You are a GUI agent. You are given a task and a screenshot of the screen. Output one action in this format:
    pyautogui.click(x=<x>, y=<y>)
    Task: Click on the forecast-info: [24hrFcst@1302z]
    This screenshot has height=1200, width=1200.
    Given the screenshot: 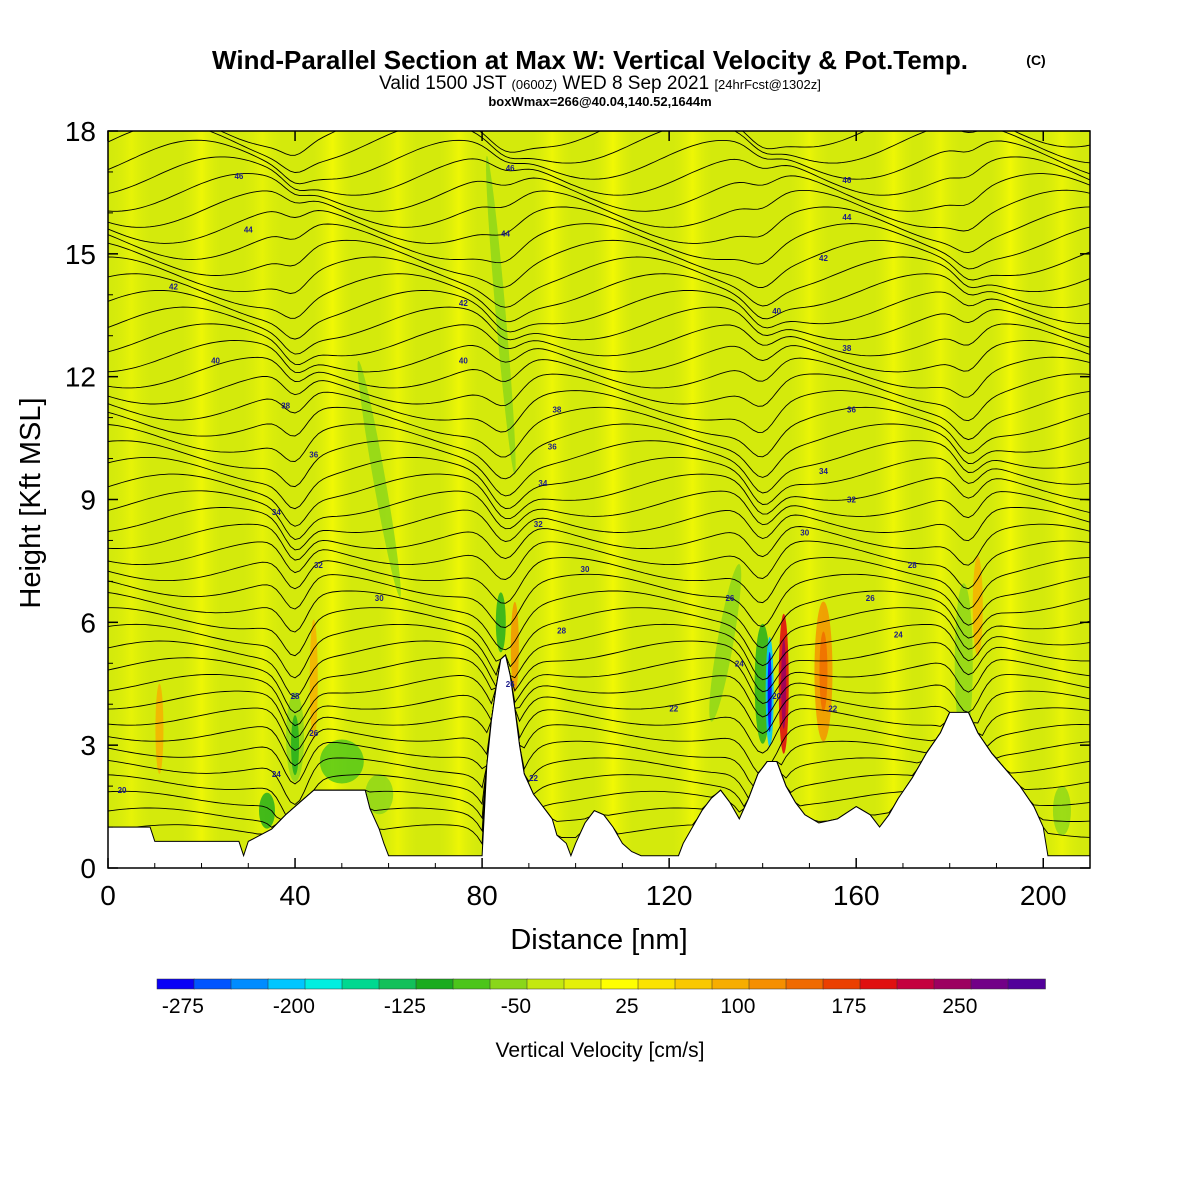 What is the action you would take?
    pyautogui.click(x=767, y=84)
    